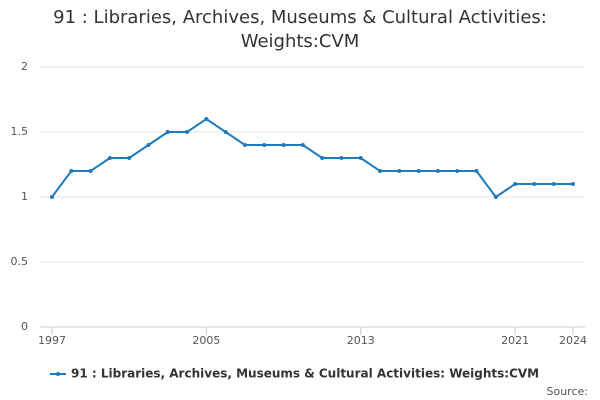 The width and height of the screenshot is (600, 400). Describe the element at coordinates (573, 340) in the screenshot. I see `x-tick-label: 2024` at that location.